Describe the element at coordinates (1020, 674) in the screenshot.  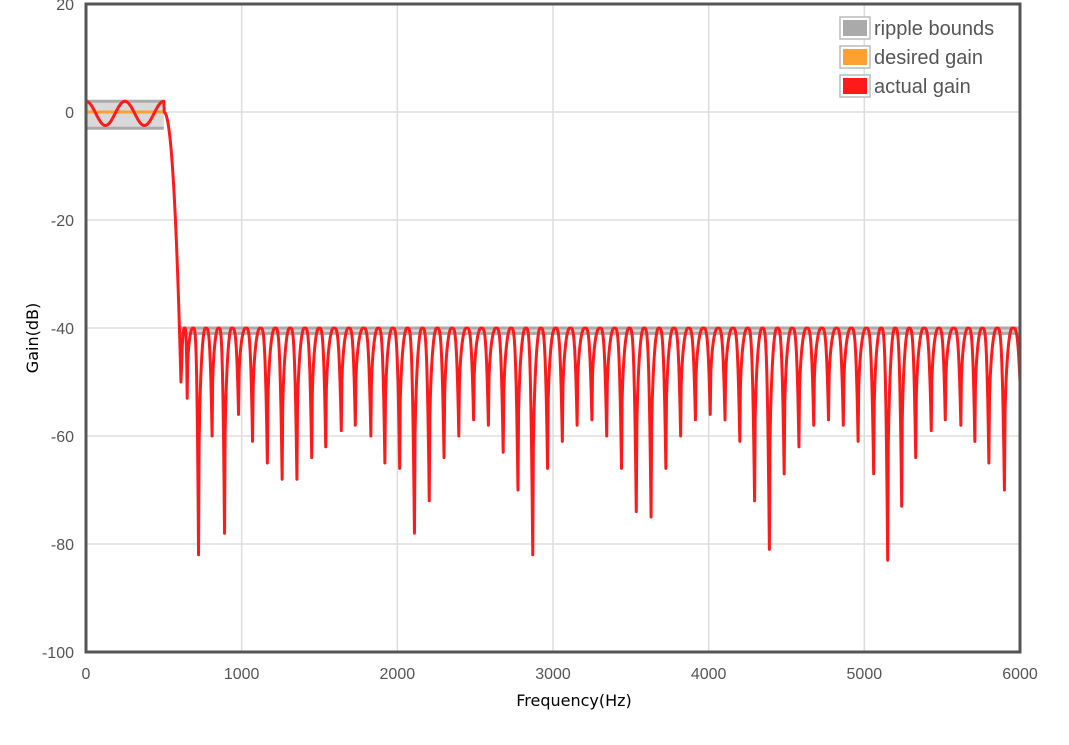
I see `x-tick-label: 6000` at that location.